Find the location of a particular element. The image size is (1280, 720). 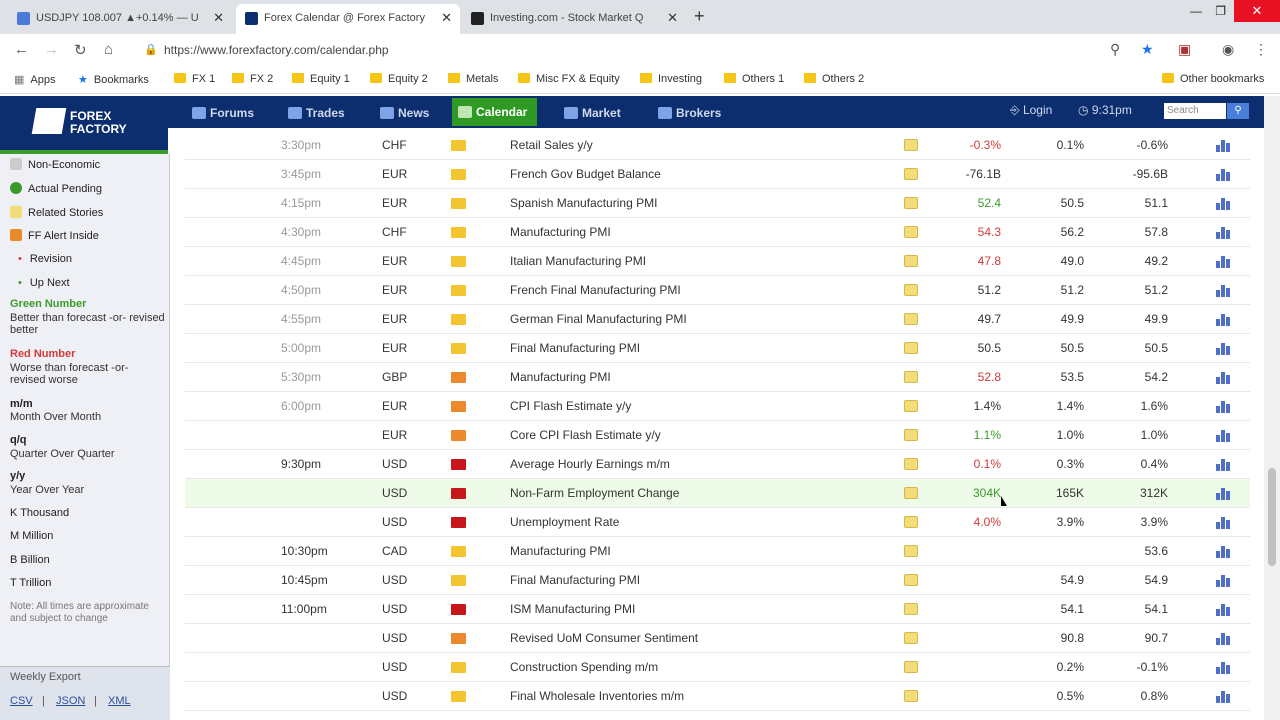

reload-icon: ↻ is located at coordinates (80, 50).